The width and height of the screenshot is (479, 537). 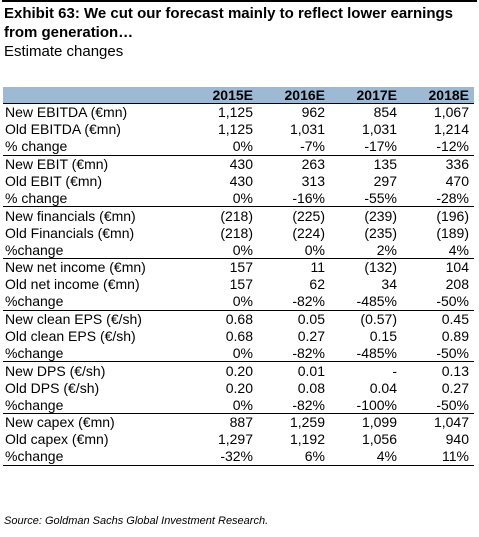 I want to click on row-label: Old EBIT (€mn), so click(x=53, y=181).